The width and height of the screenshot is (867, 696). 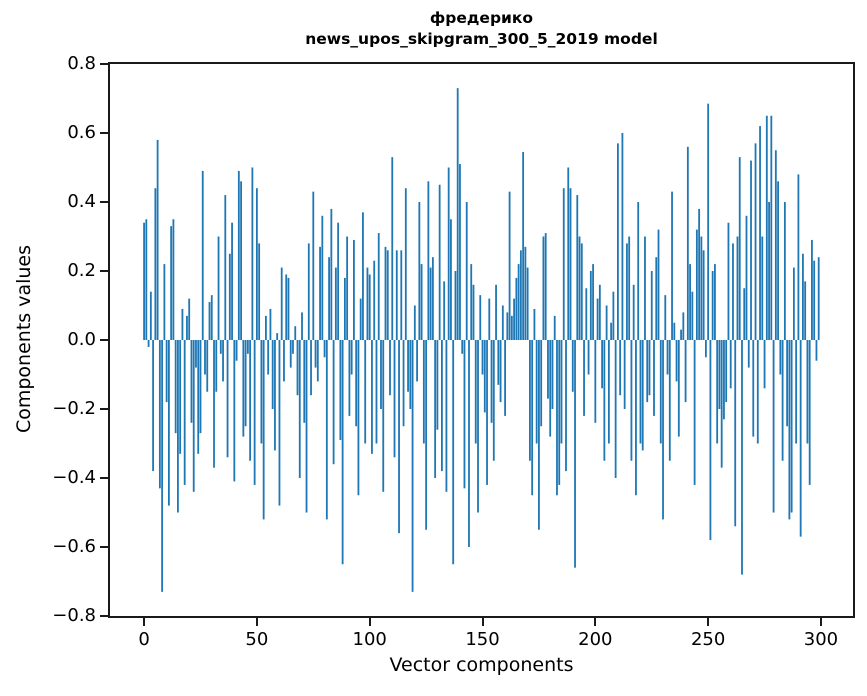 I want to click on y-axis-label: Components values, so click(x=24, y=339).